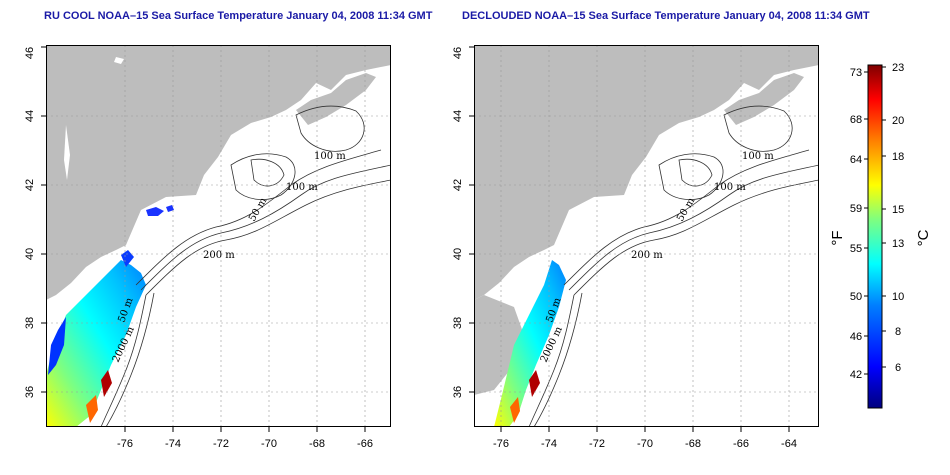 This screenshot has height=475, width=950. Describe the element at coordinates (898, 121) in the screenshot. I see `celsius-tick: 20` at that location.